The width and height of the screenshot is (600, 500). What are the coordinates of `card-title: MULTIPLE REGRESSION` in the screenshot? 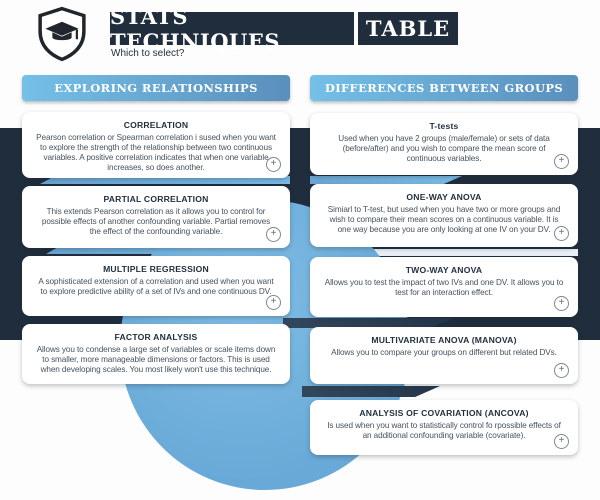 It's located at (156, 269).